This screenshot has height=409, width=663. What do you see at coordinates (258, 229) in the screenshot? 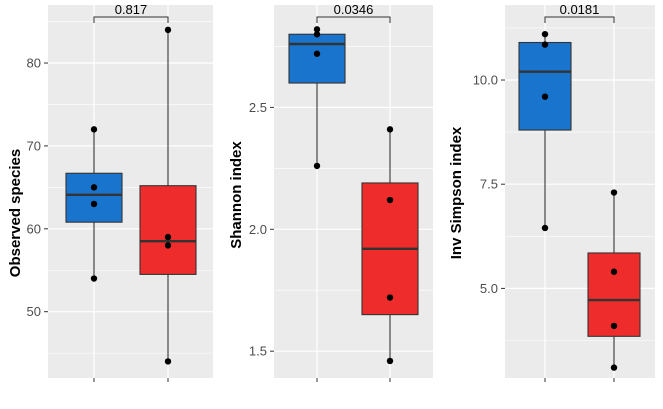
I see `y-tick-label: 2.0` at bounding box center [258, 229].